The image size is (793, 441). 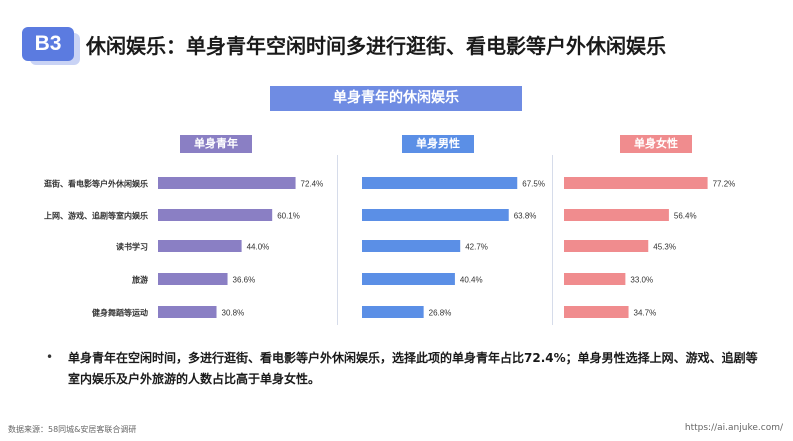 I want to click on category-label: 读书学习, so click(x=132, y=247).